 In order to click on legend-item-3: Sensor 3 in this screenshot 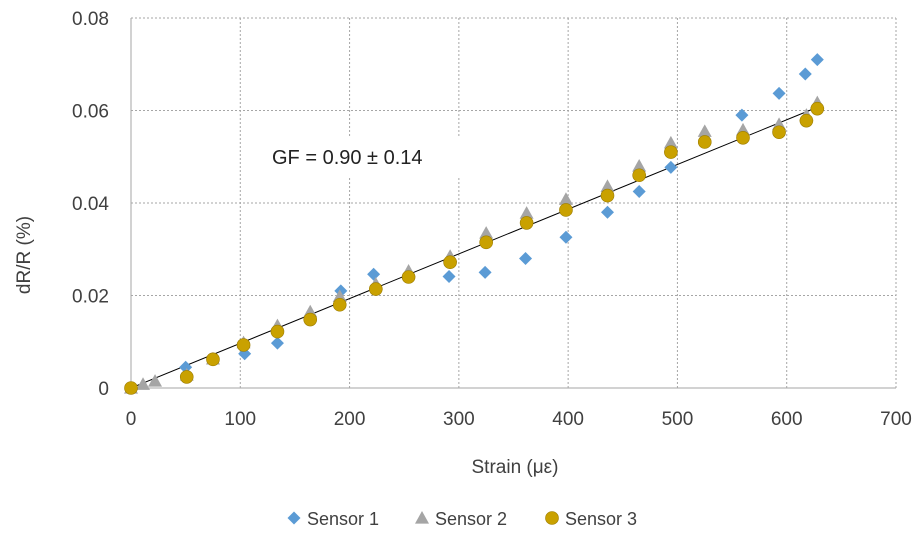, I will do `click(591, 519)`.